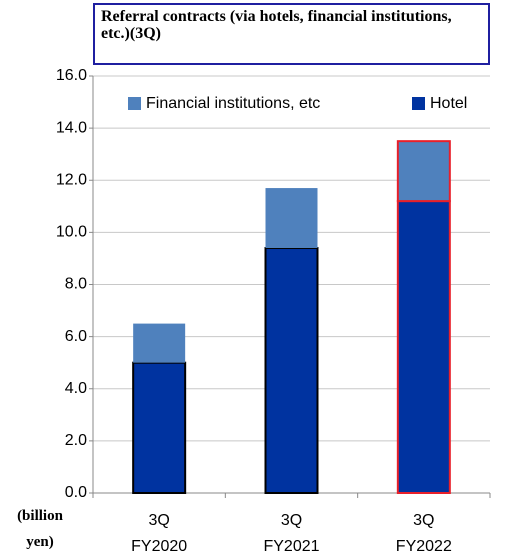 The width and height of the screenshot is (506, 557). What do you see at coordinates (76, 284) in the screenshot?
I see `y-tick-label: 8.0` at bounding box center [76, 284].